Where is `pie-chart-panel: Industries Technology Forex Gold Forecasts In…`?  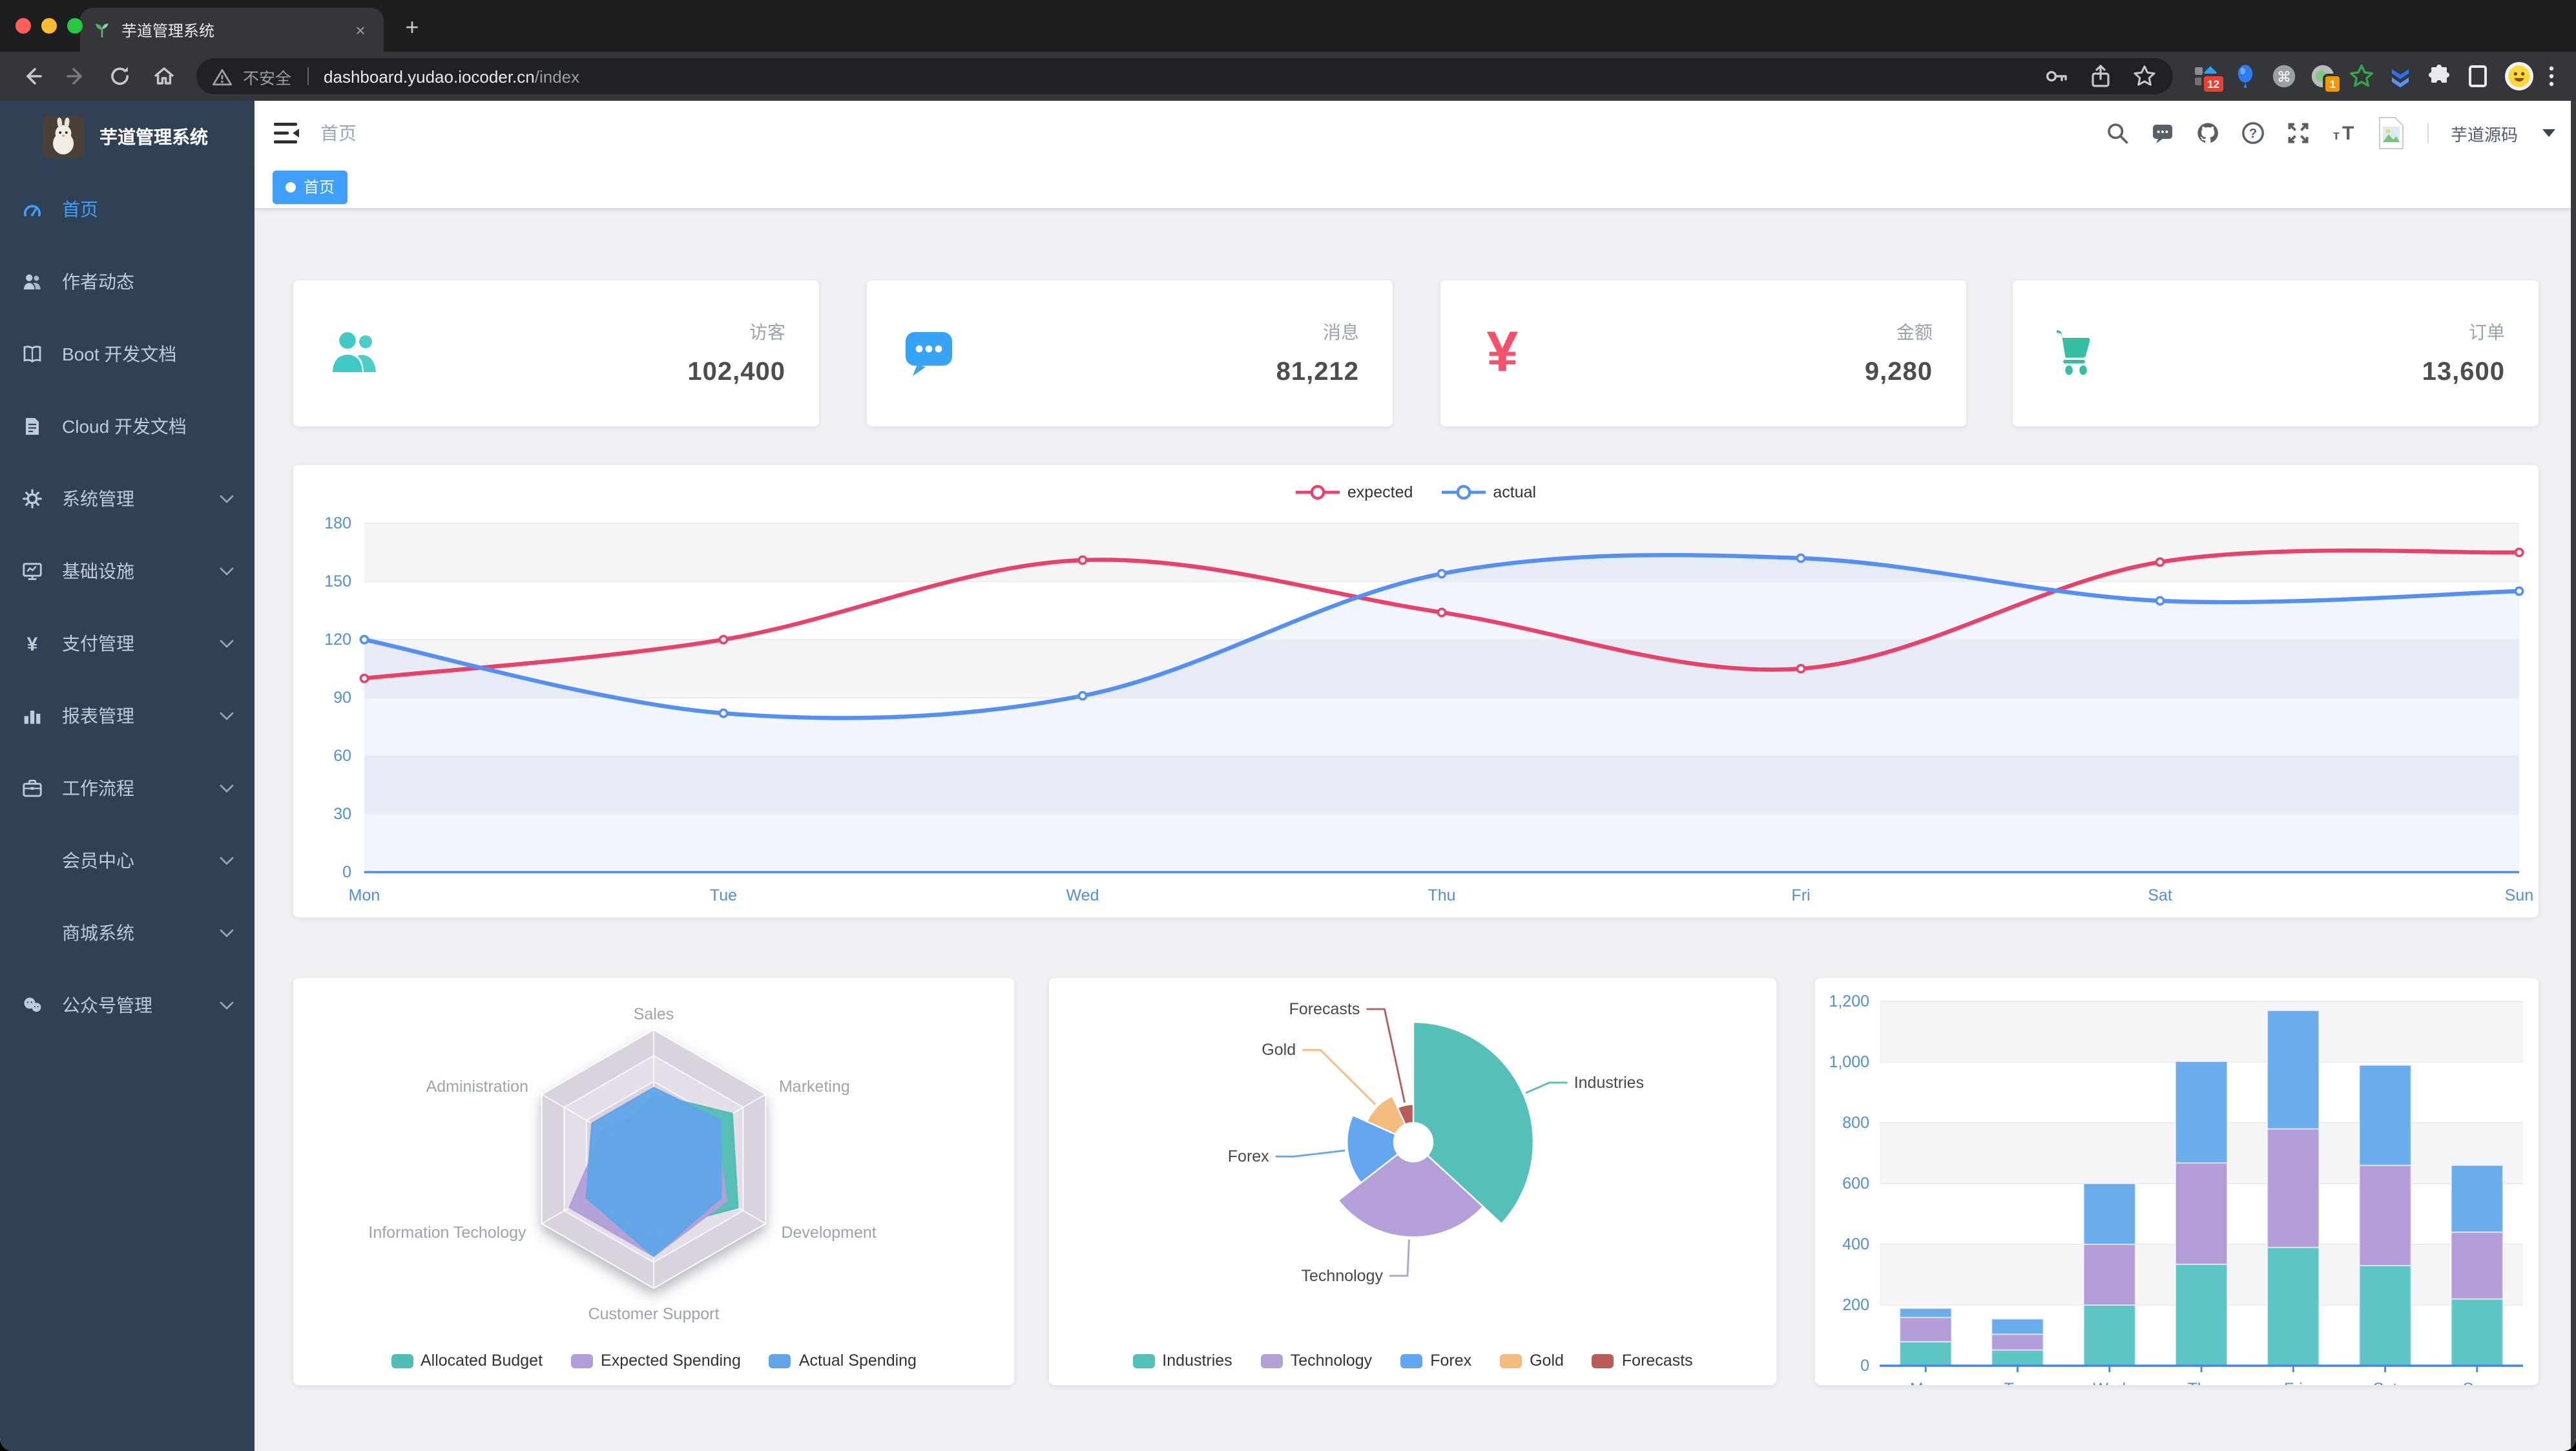
pie-chart-panel: Industries Technology Forex Gold Forecasts In… is located at coordinates (1412, 1181).